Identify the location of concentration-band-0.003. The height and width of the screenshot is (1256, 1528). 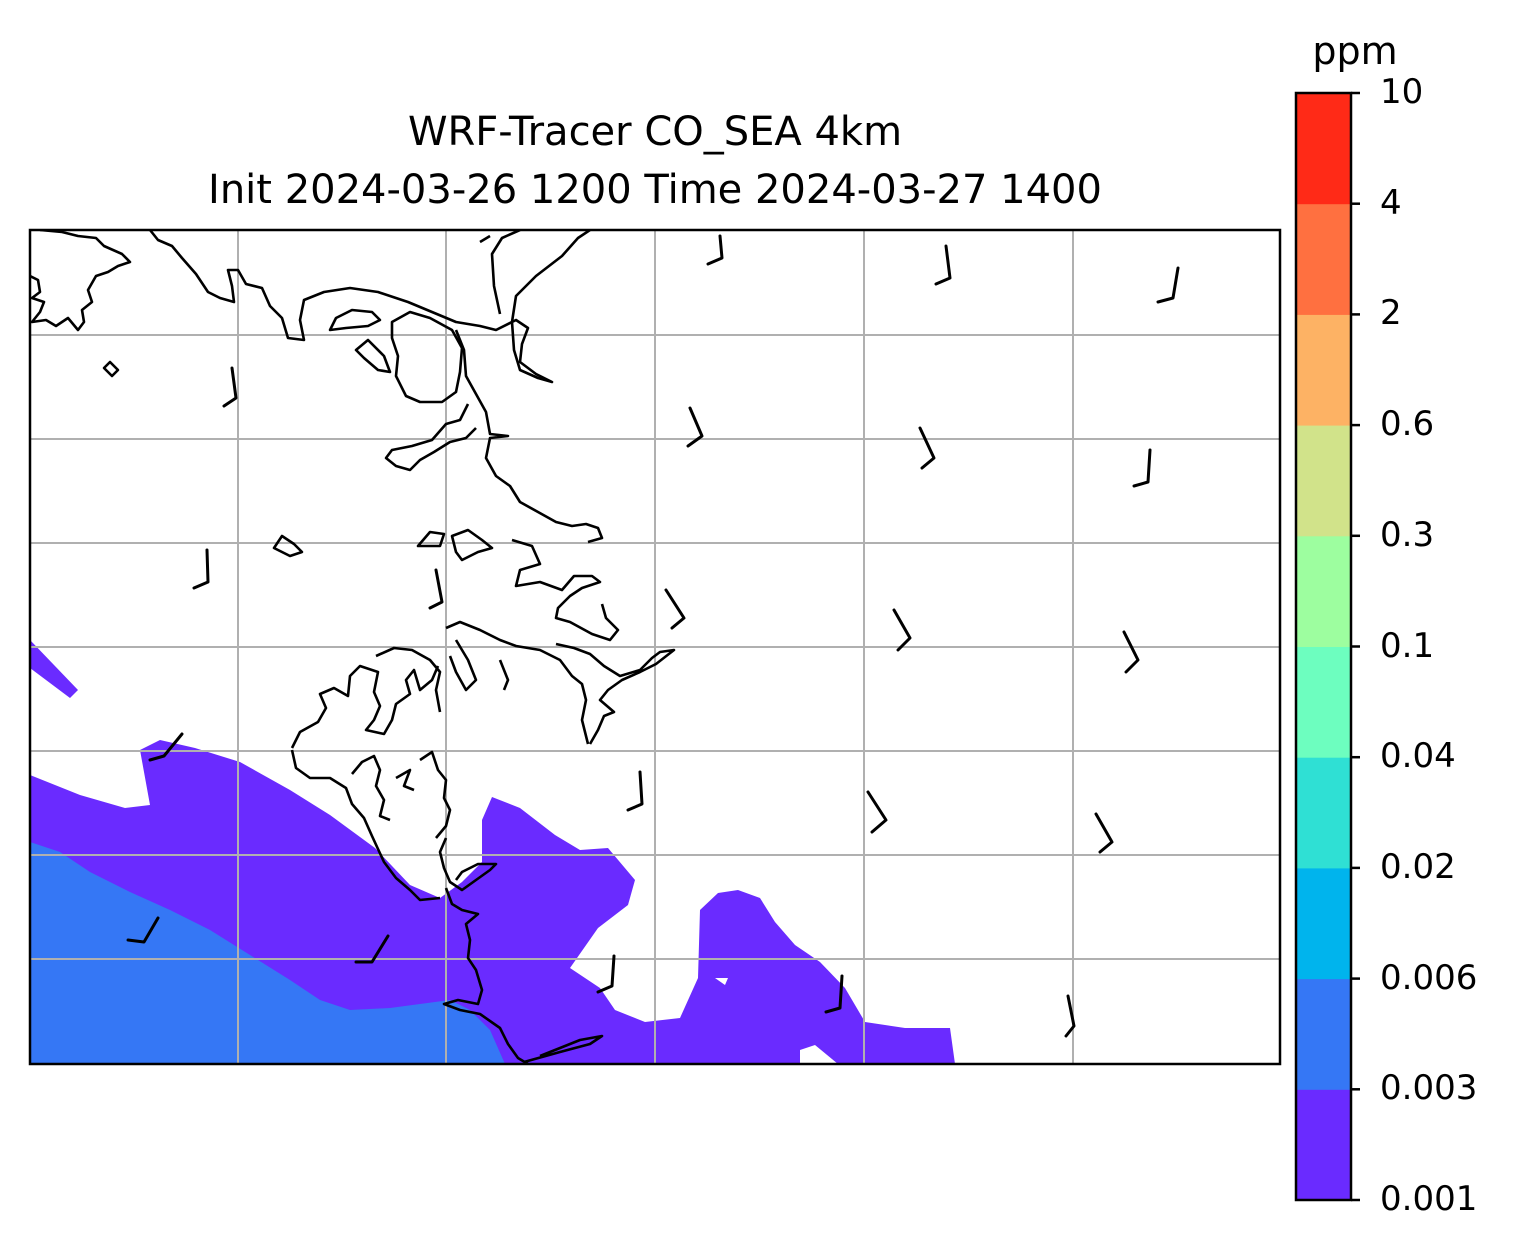
(267, 953).